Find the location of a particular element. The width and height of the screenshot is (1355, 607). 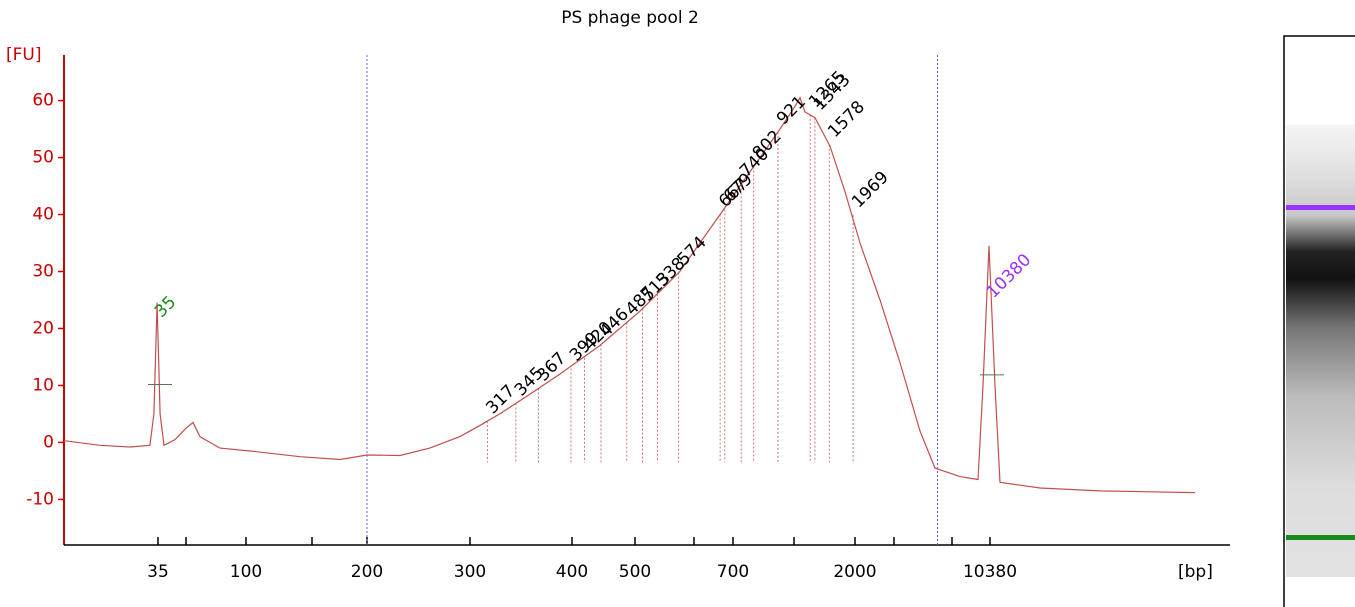

x-tick-label: 700 is located at coordinates (733, 572).